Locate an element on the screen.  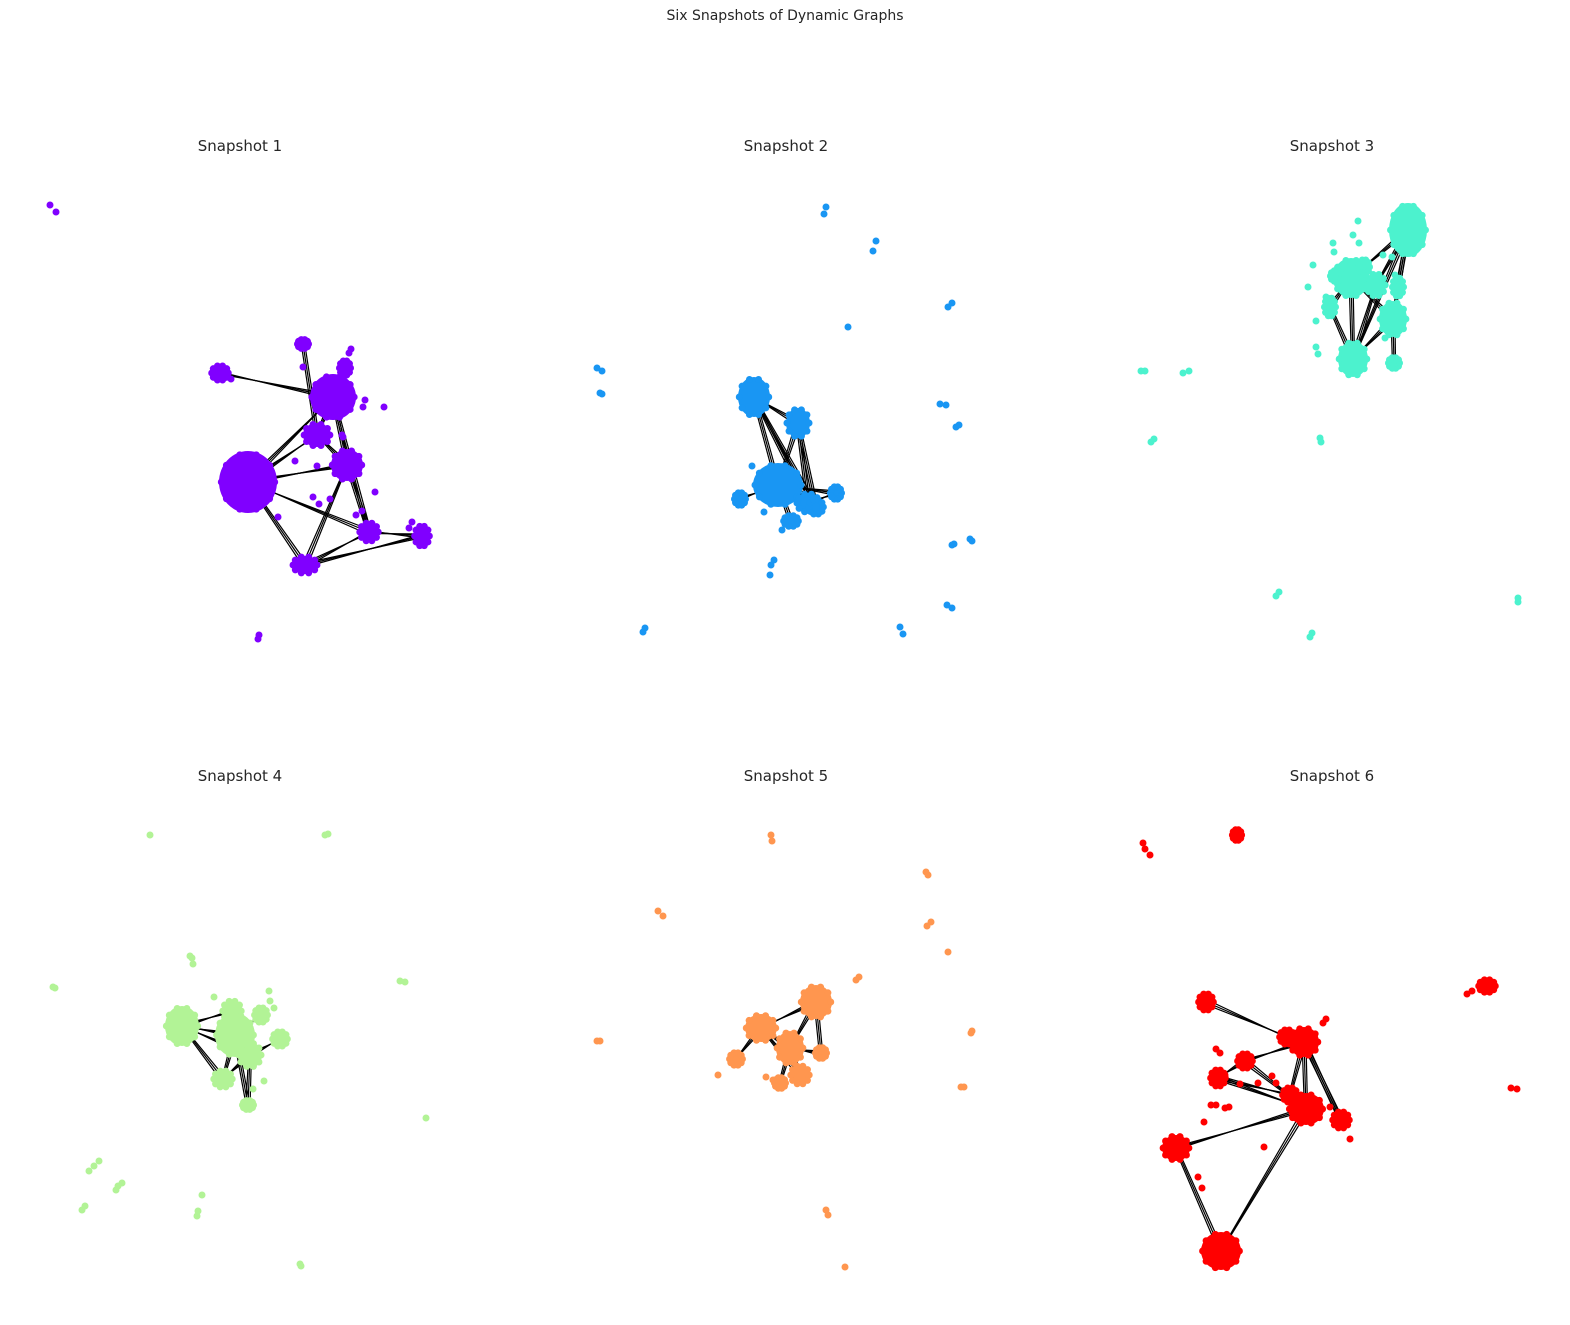
figure-title: Six Snapshots of Dynamic Graphs is located at coordinates (785, 16).